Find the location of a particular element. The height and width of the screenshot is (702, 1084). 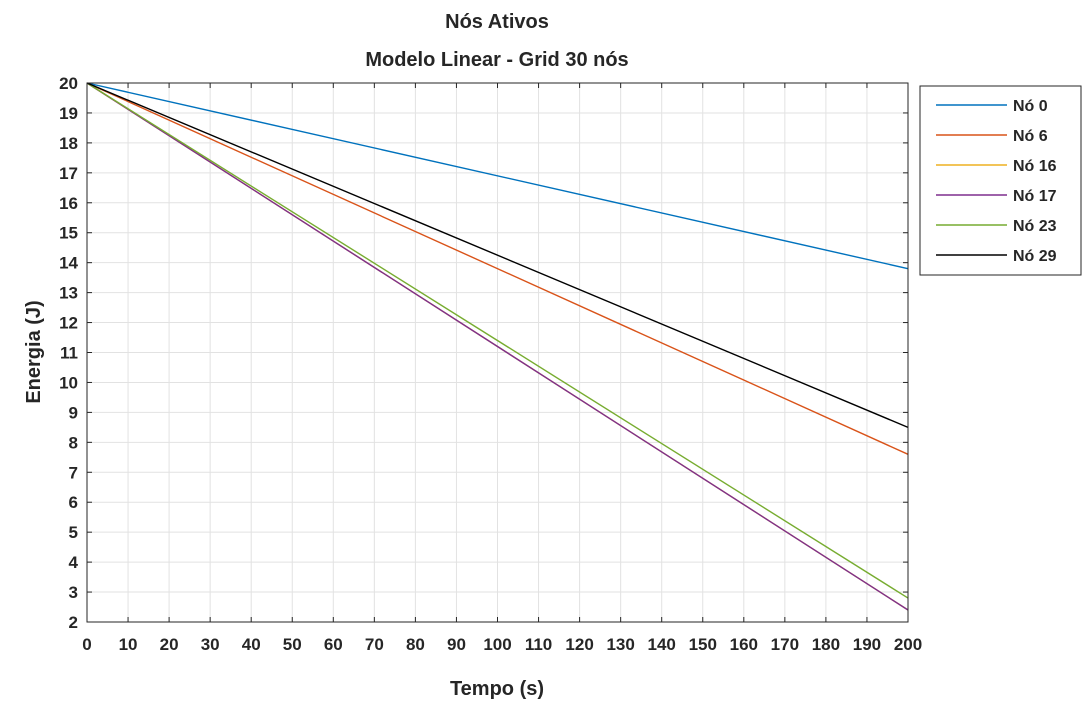

y-tick-label: 11 is located at coordinates (69, 353).